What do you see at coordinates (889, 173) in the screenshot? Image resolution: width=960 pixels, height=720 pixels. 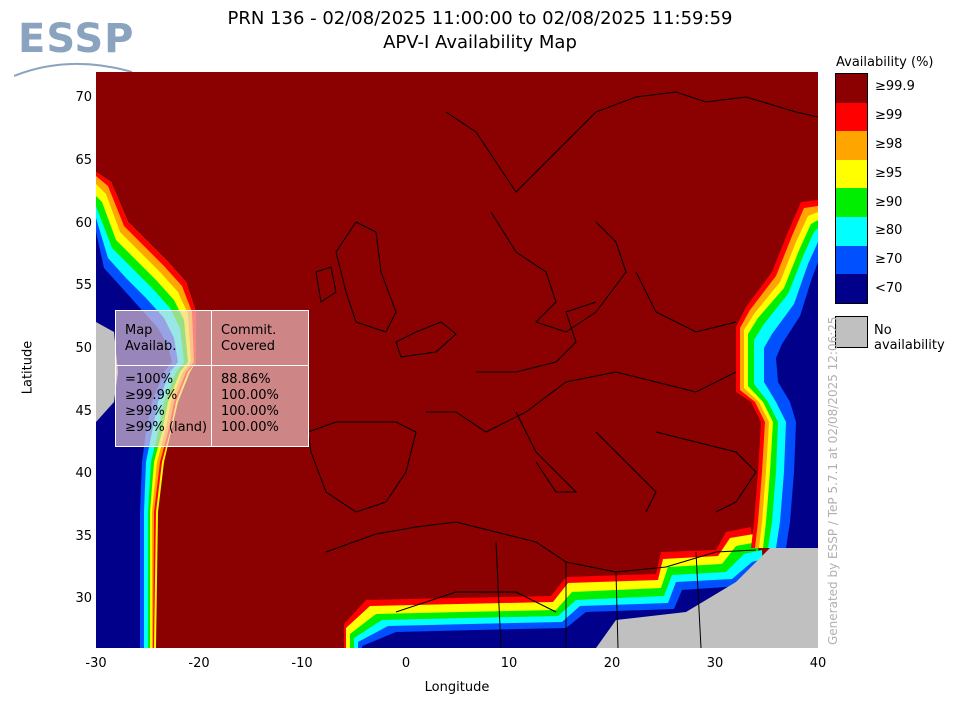 I see `legend-label: ≥95` at bounding box center [889, 173].